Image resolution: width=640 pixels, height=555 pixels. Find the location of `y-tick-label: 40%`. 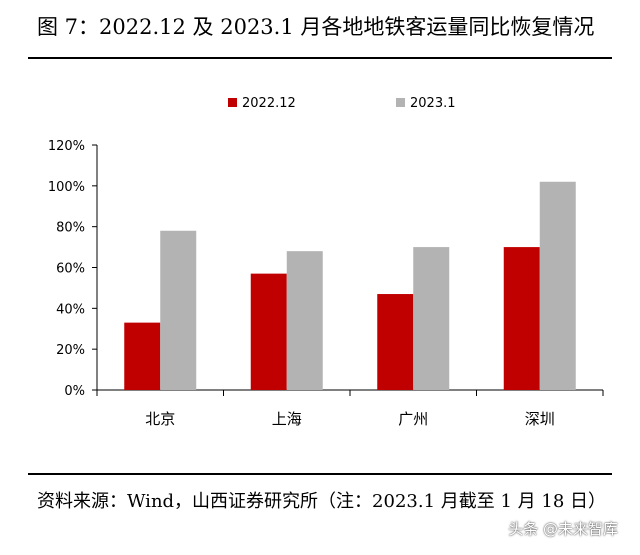

y-tick-label: 40% is located at coordinates (70, 309).